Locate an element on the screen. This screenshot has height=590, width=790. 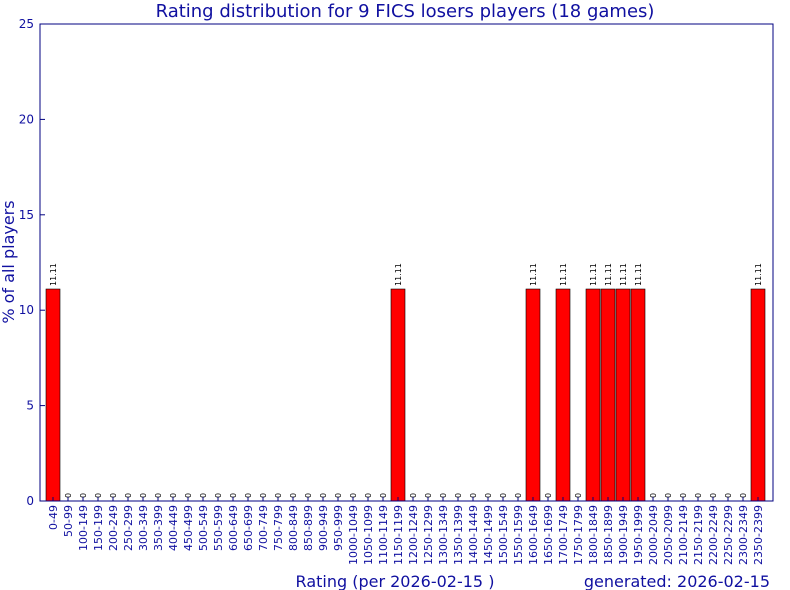
x-tick-label: 1250-1299 is located at coordinates (428, 535).